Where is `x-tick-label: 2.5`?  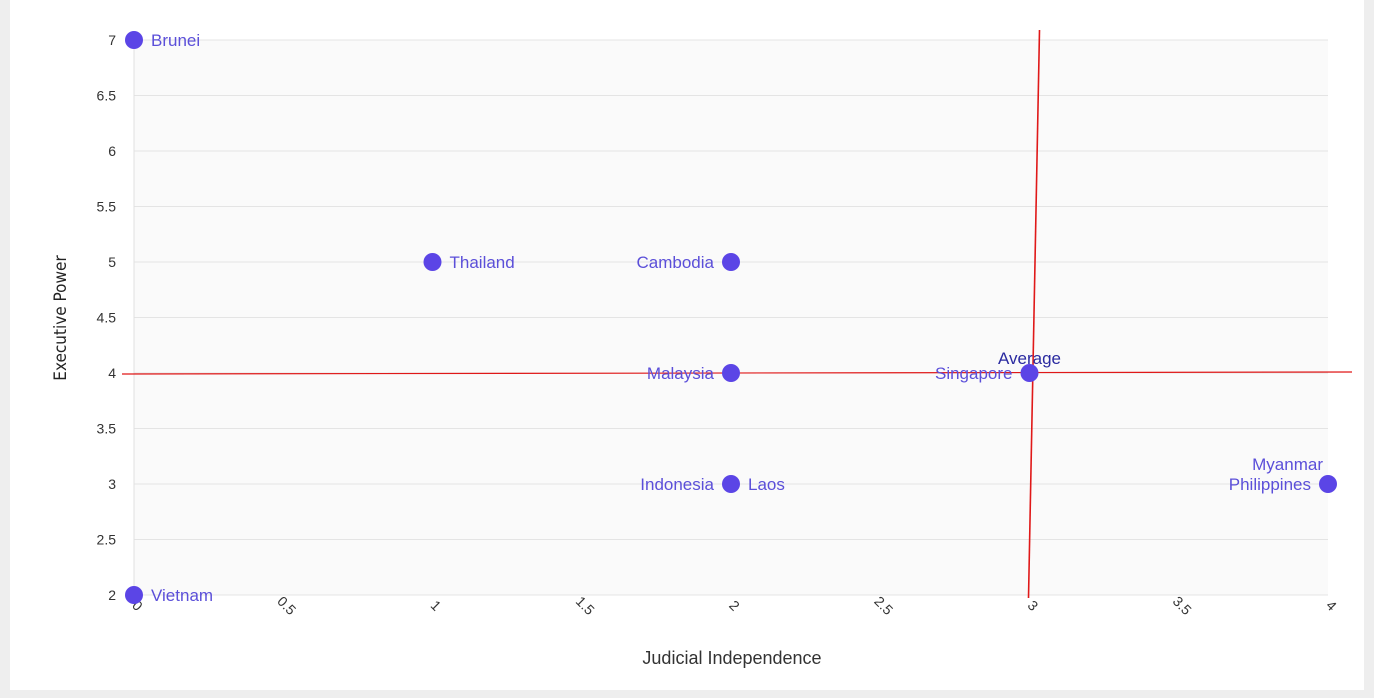 x-tick-label: 2.5 is located at coordinates (883, 605).